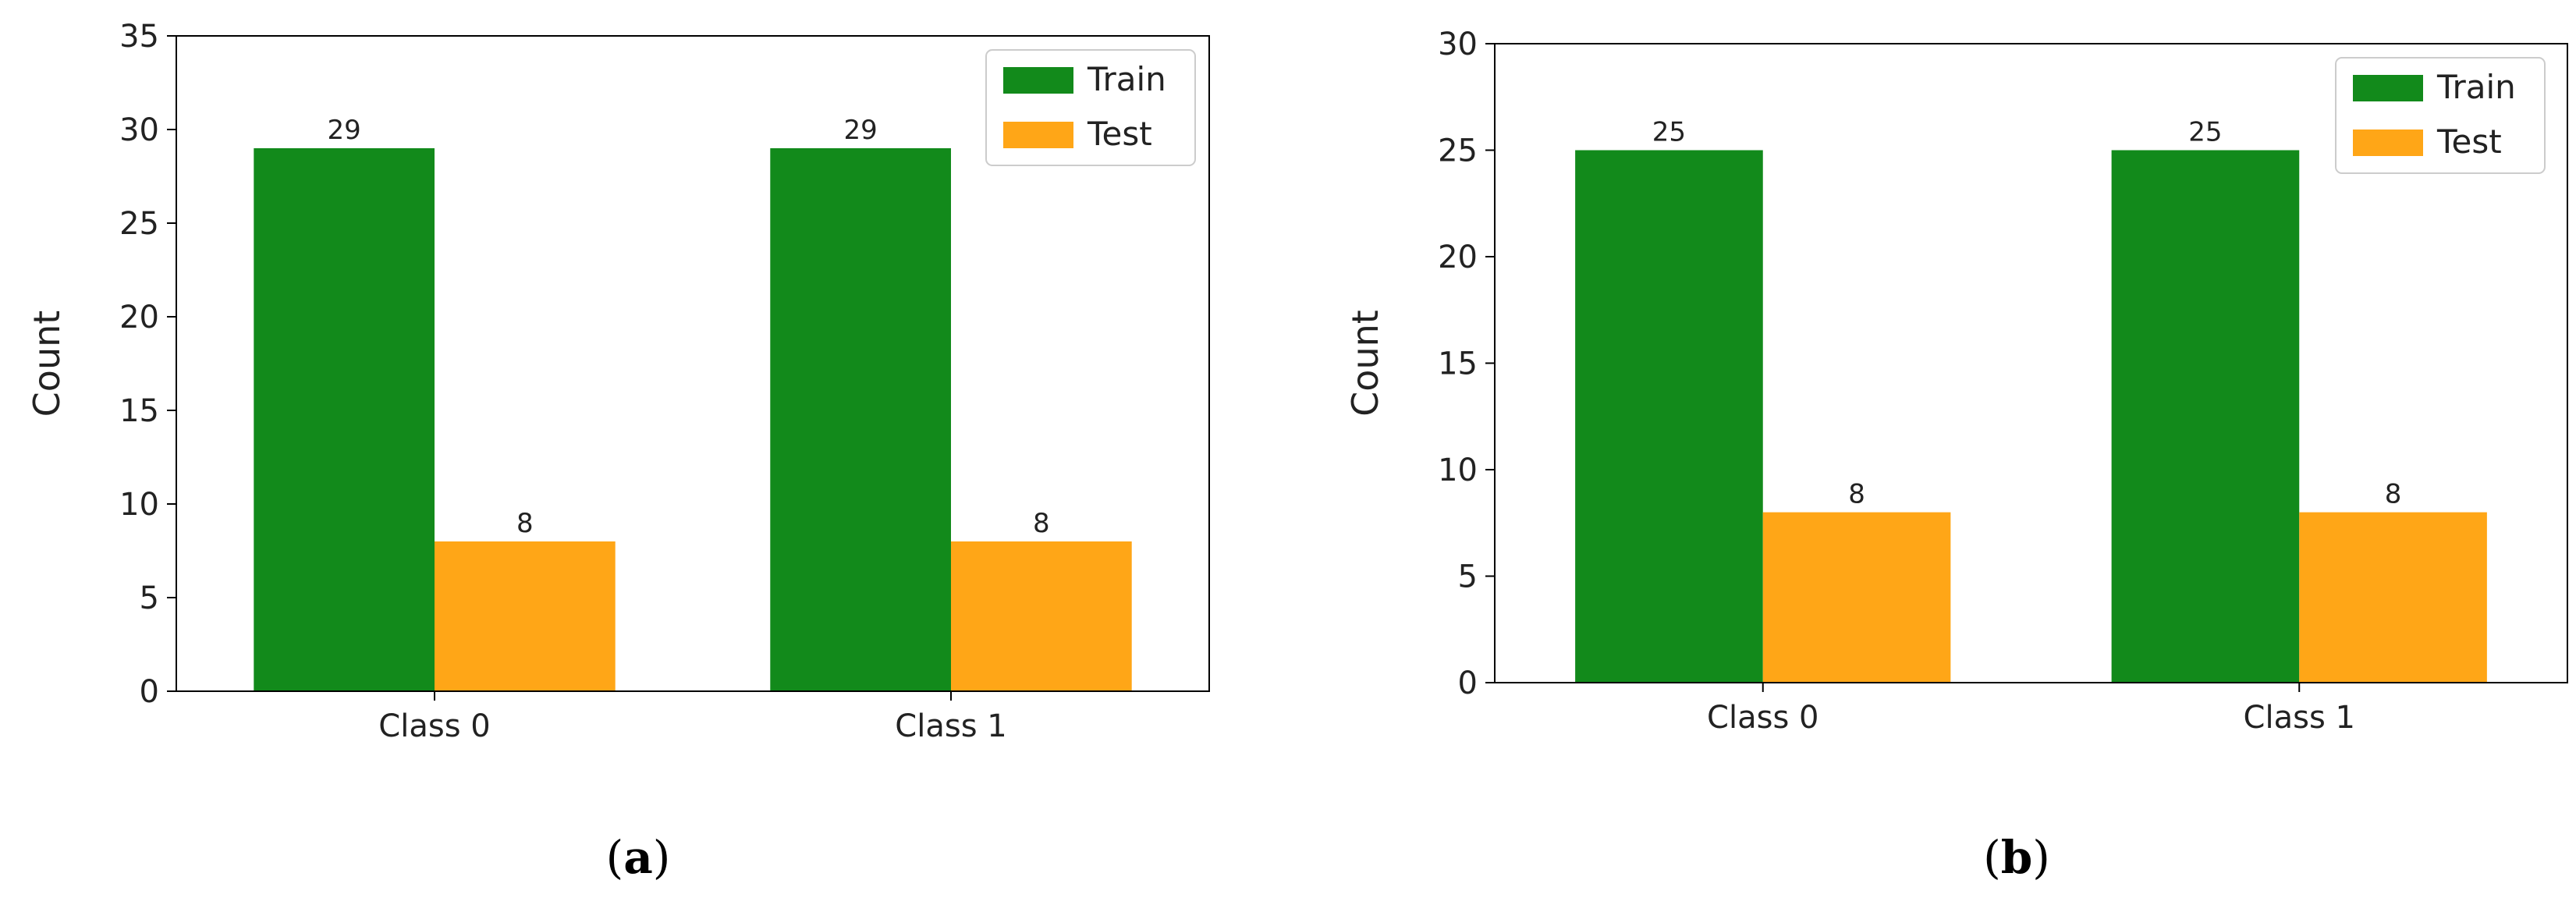 The width and height of the screenshot is (2576, 905). I want to click on y-tick-label: 35, so click(139, 37).